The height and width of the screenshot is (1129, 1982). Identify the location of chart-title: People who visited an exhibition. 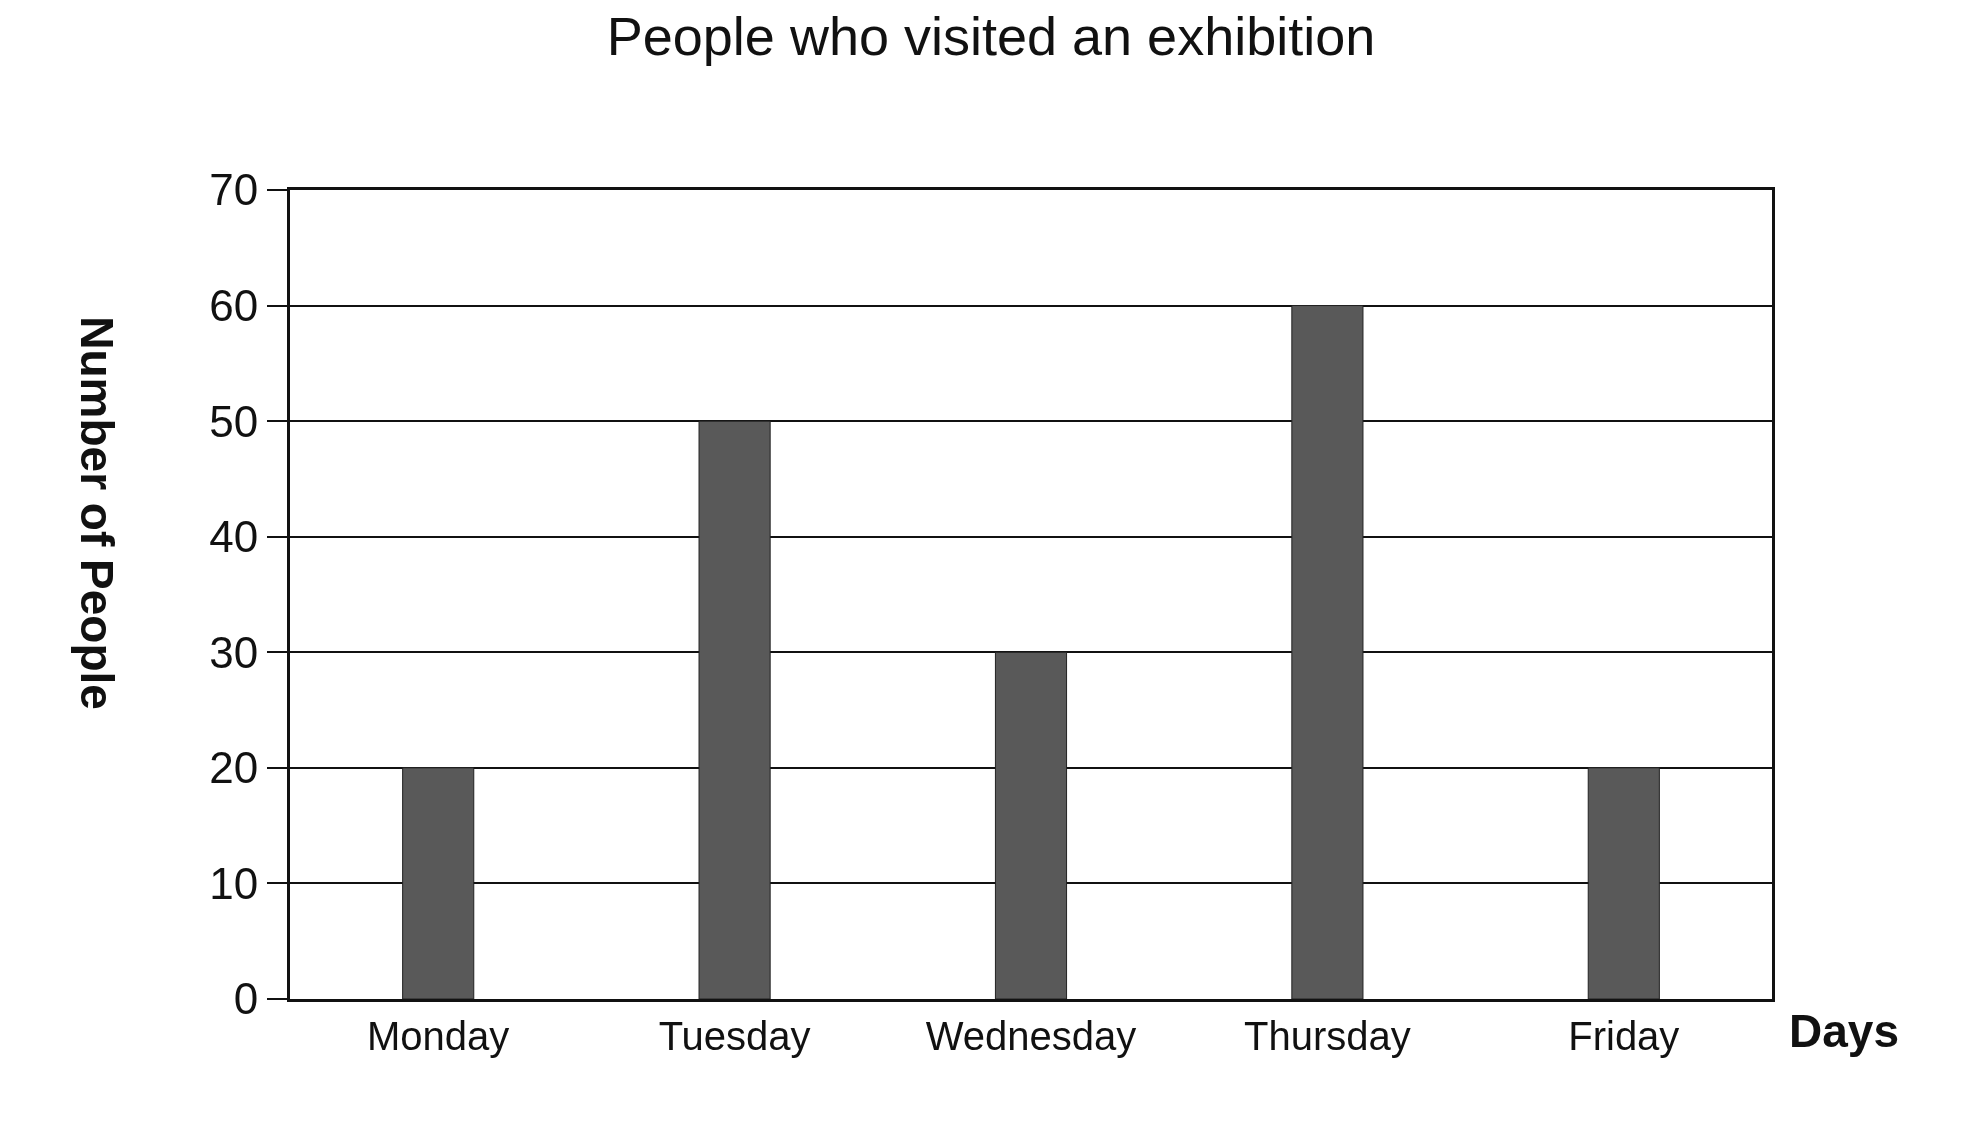
(991, 35).